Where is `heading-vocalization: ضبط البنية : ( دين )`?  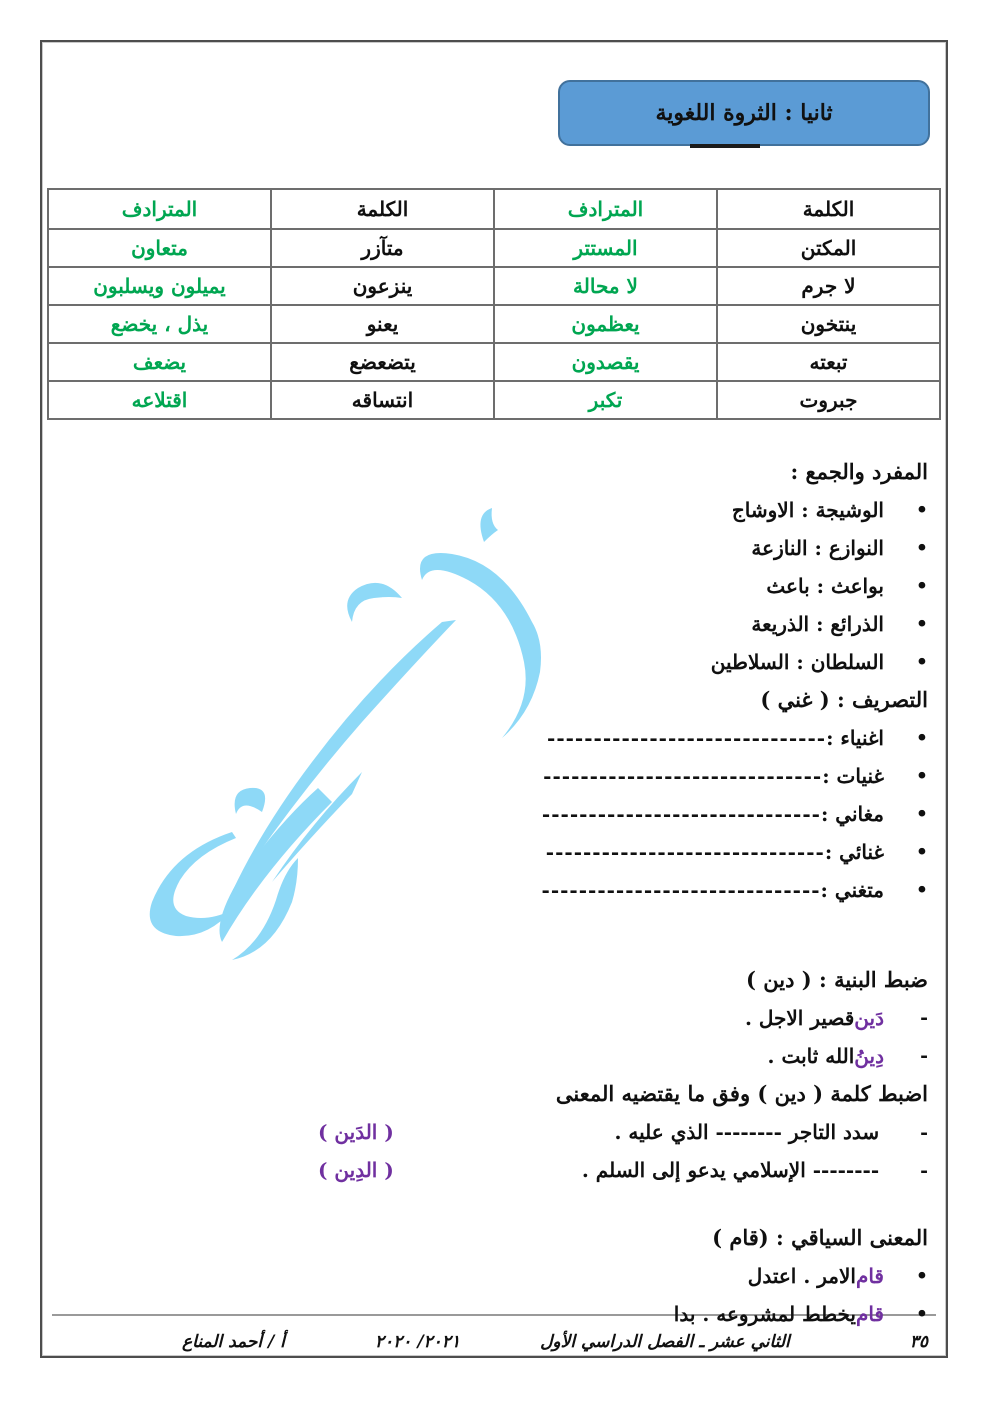 heading-vocalization: ضبط البنية : ( دين ) is located at coordinates (837, 979).